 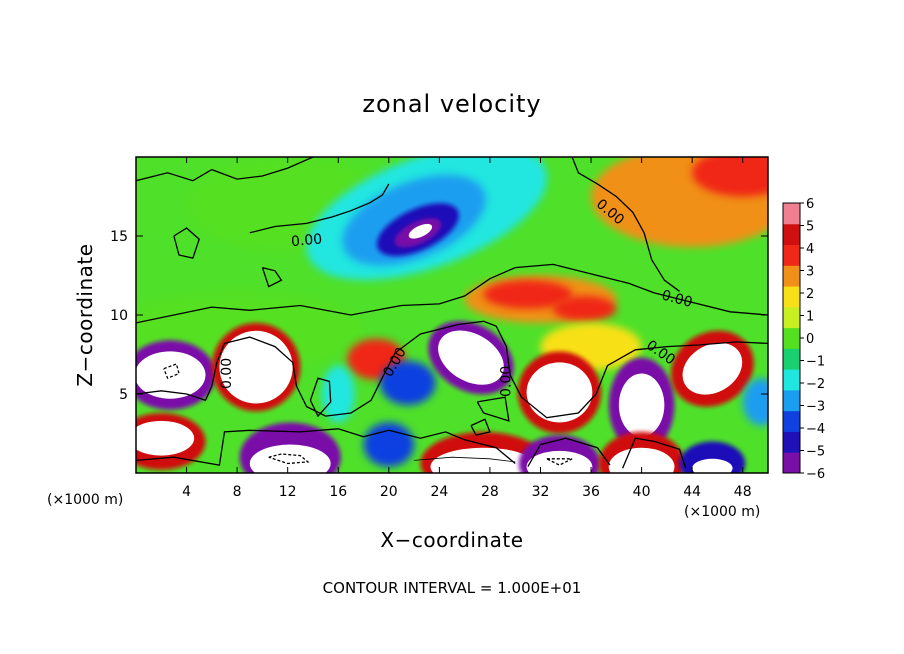 I want to click on x-tick-label-20: 20, so click(x=389, y=492).